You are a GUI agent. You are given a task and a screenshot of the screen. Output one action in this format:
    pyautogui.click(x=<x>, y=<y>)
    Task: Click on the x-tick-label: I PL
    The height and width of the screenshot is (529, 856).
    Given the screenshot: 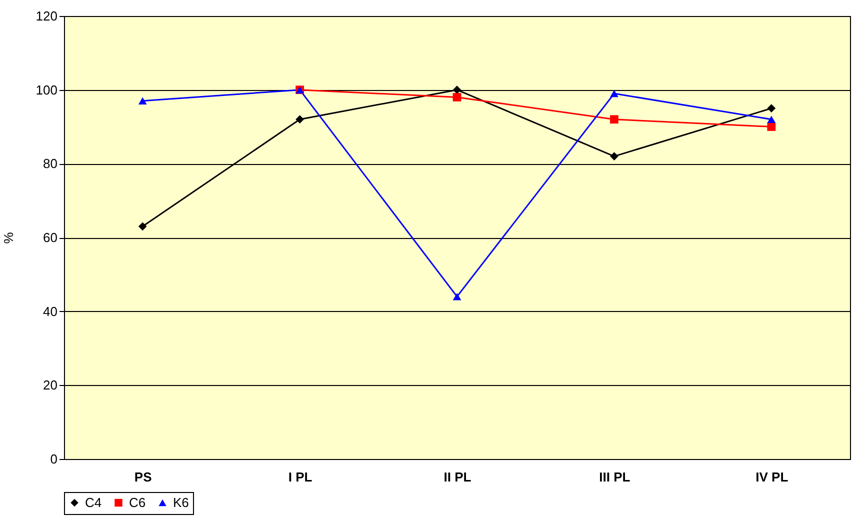 What is the action you would take?
    pyautogui.click(x=300, y=477)
    